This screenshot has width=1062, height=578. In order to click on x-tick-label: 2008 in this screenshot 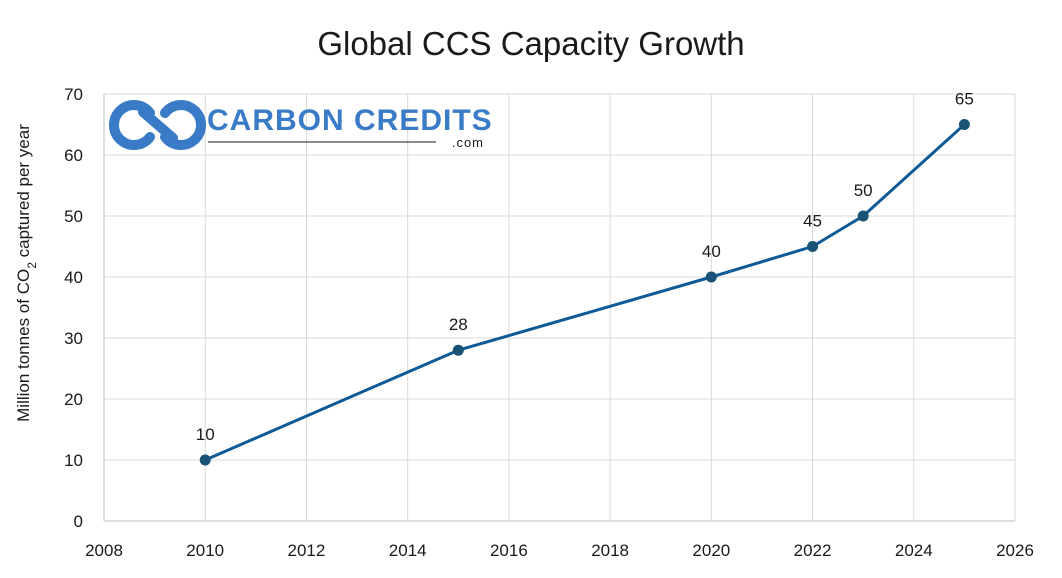, I will do `click(104, 550)`.